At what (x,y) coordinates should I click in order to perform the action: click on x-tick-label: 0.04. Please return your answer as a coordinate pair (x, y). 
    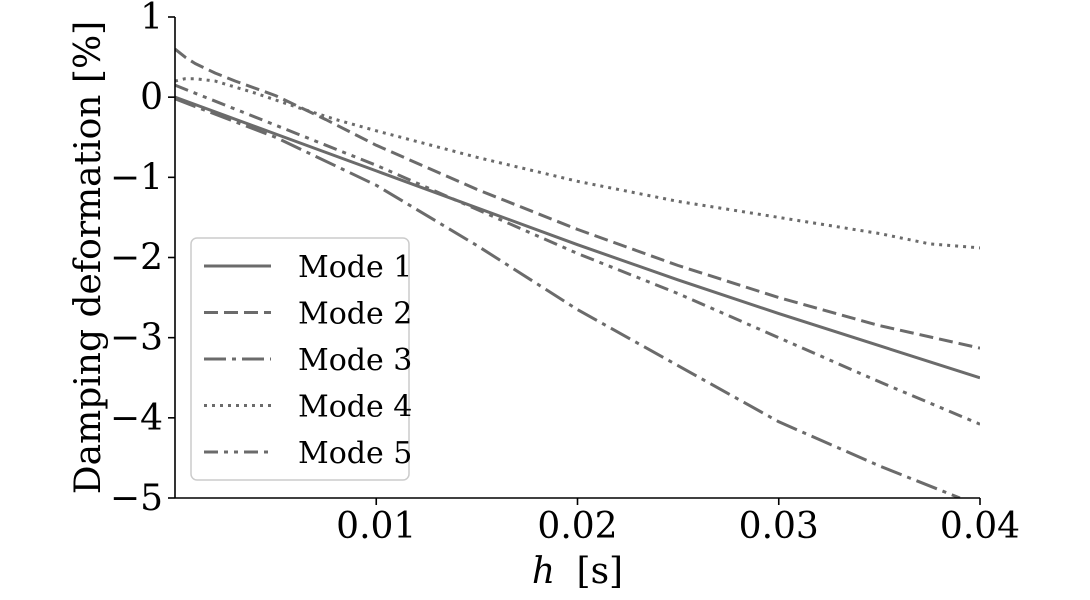
    Looking at the image, I should click on (980, 526).